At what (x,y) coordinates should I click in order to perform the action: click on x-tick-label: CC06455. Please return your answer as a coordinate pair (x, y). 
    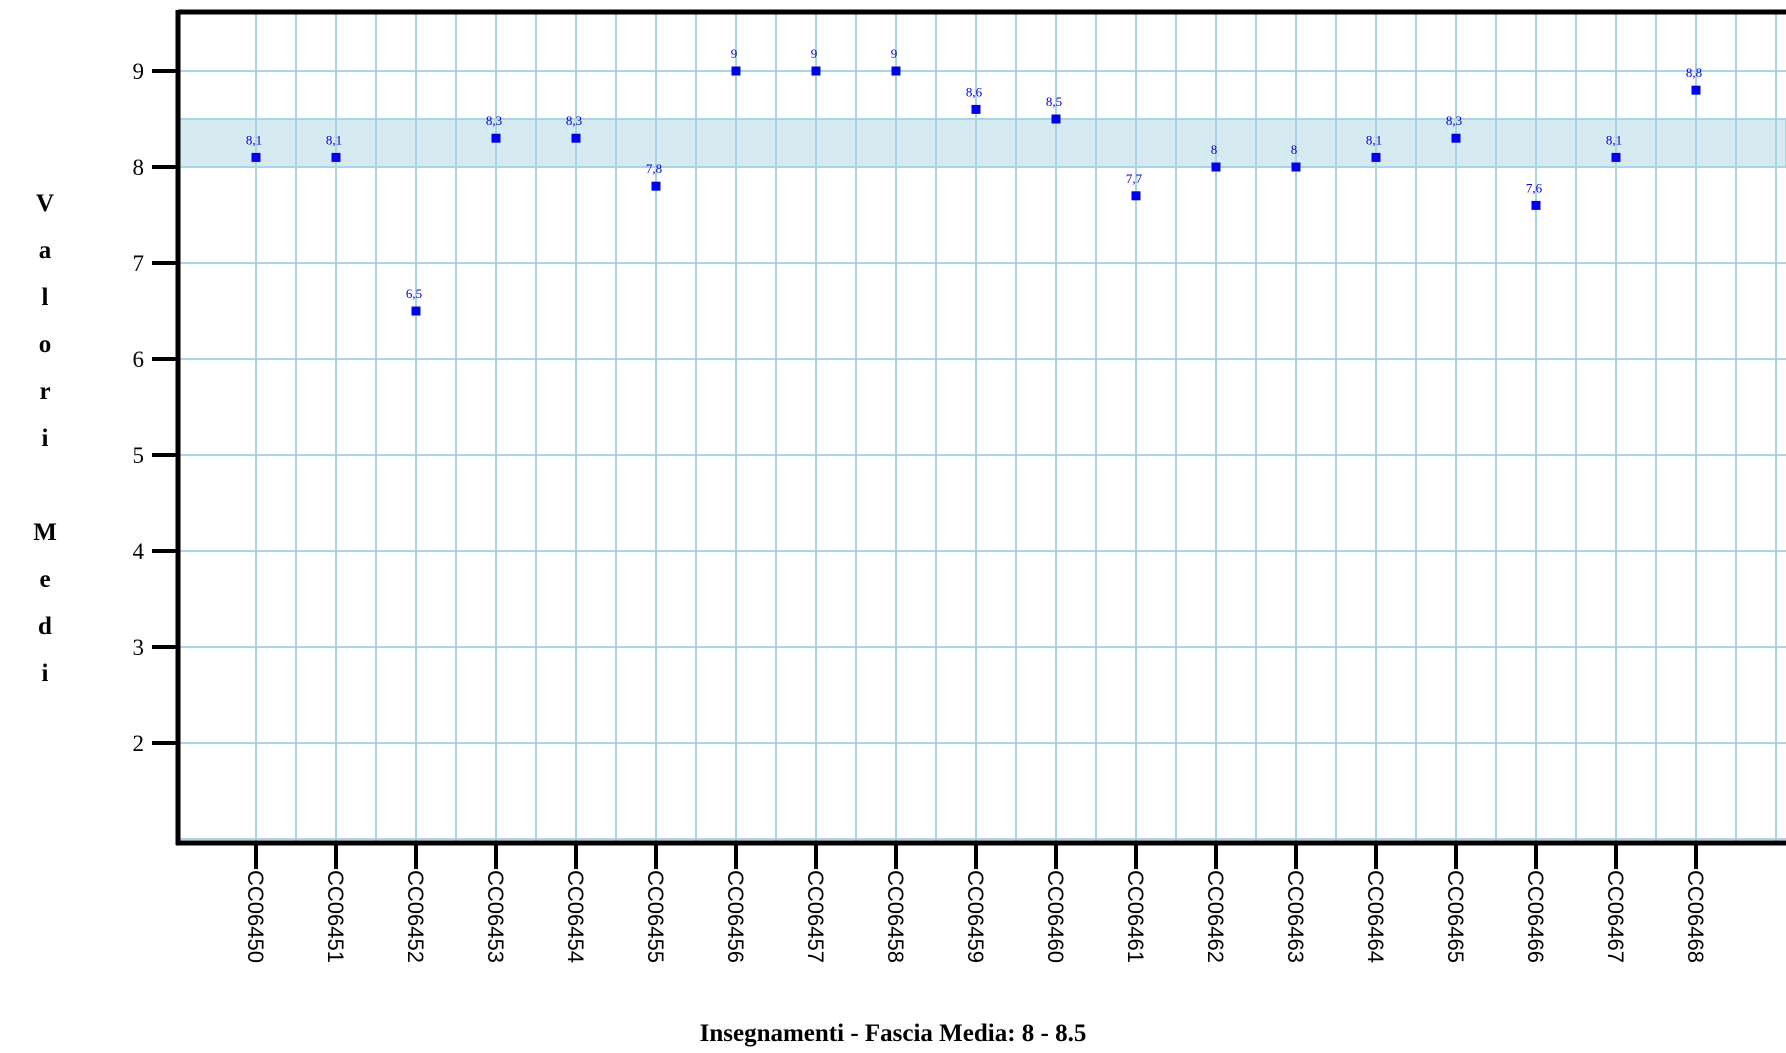
    Looking at the image, I should click on (655, 916).